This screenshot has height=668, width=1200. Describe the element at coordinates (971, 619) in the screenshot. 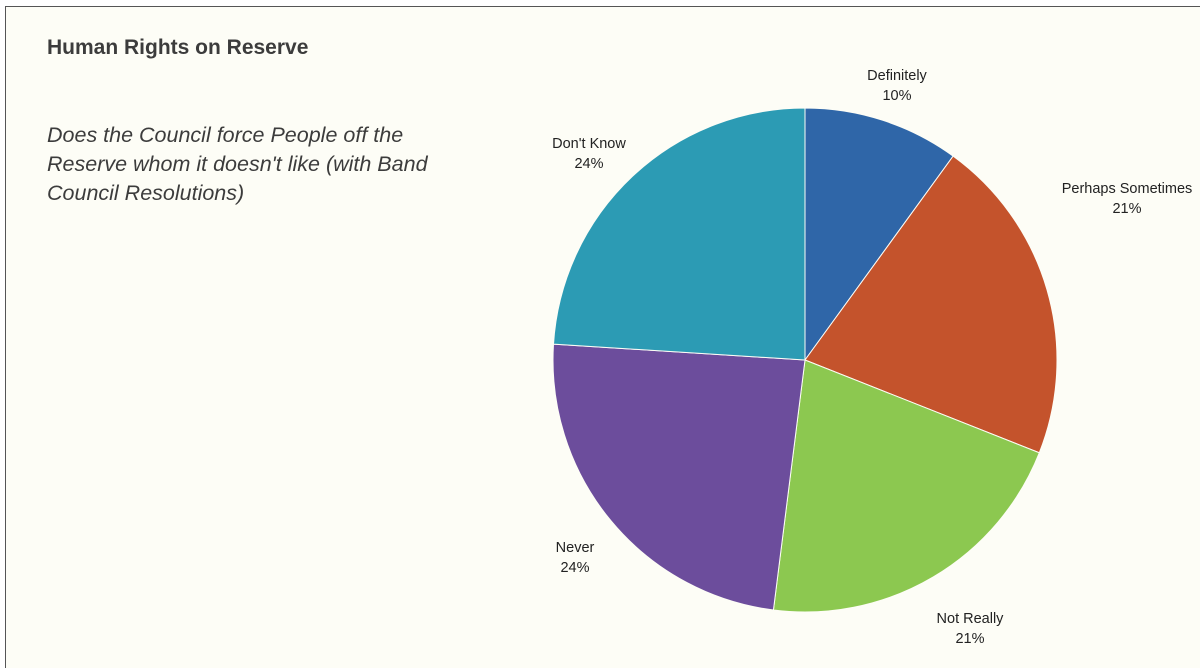

I see `slice-label-name: Not Really` at that location.